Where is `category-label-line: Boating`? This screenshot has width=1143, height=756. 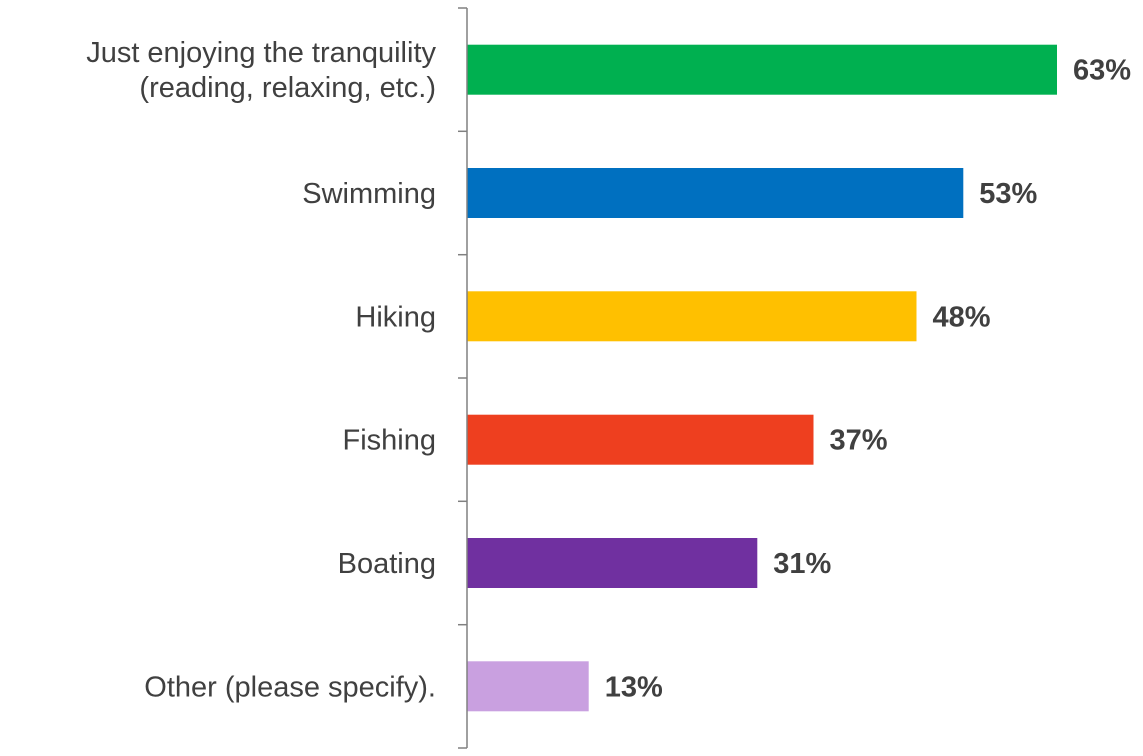 category-label-line: Boating is located at coordinates (387, 564).